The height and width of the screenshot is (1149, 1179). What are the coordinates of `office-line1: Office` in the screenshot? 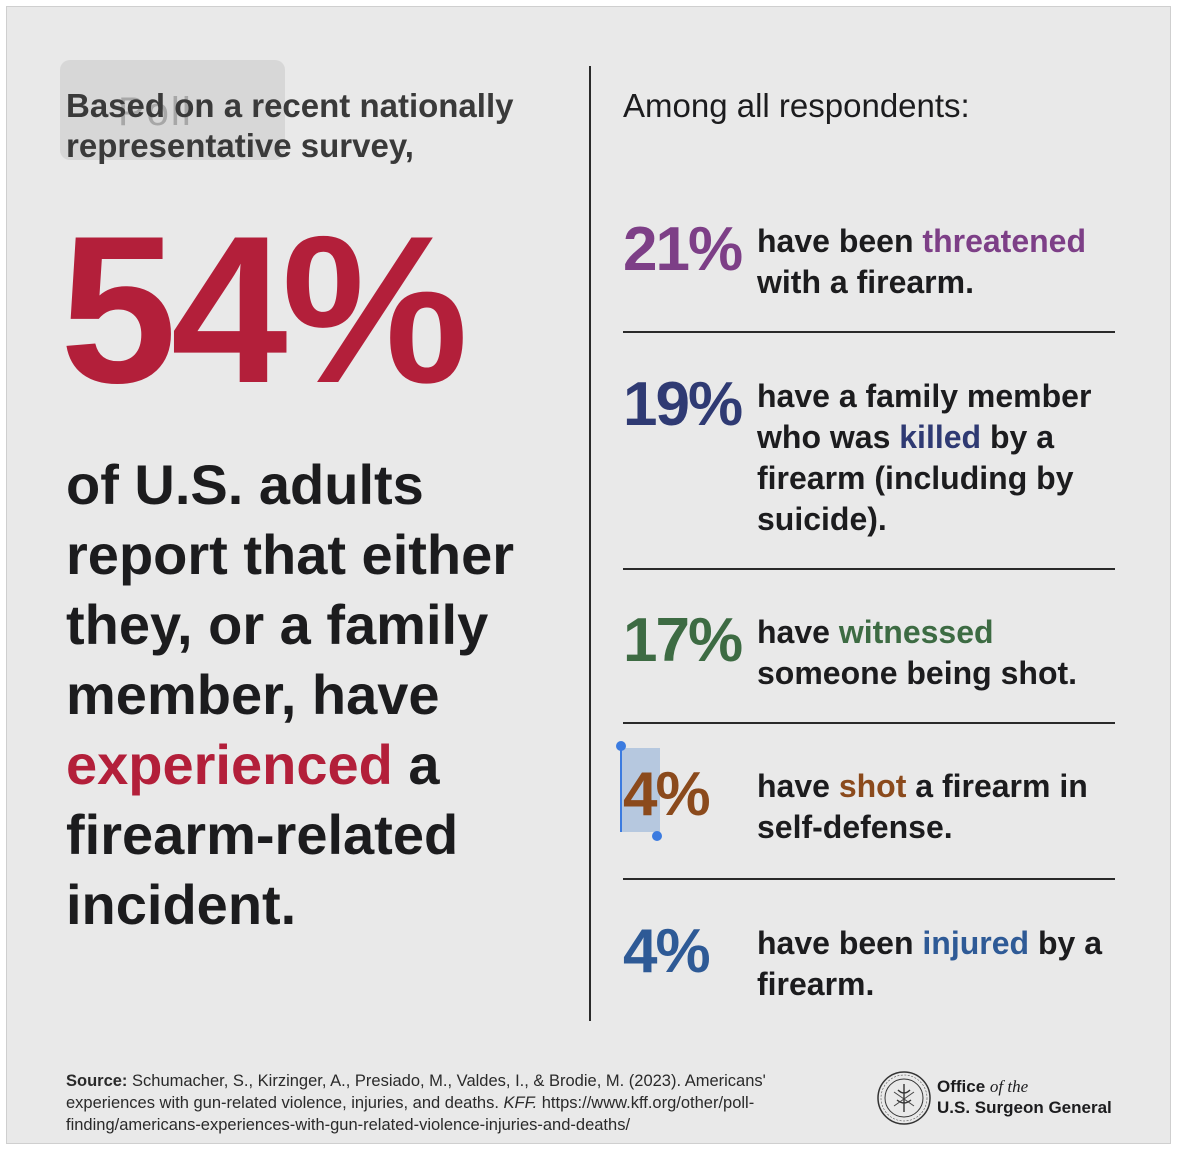 It's located at (961, 1086).